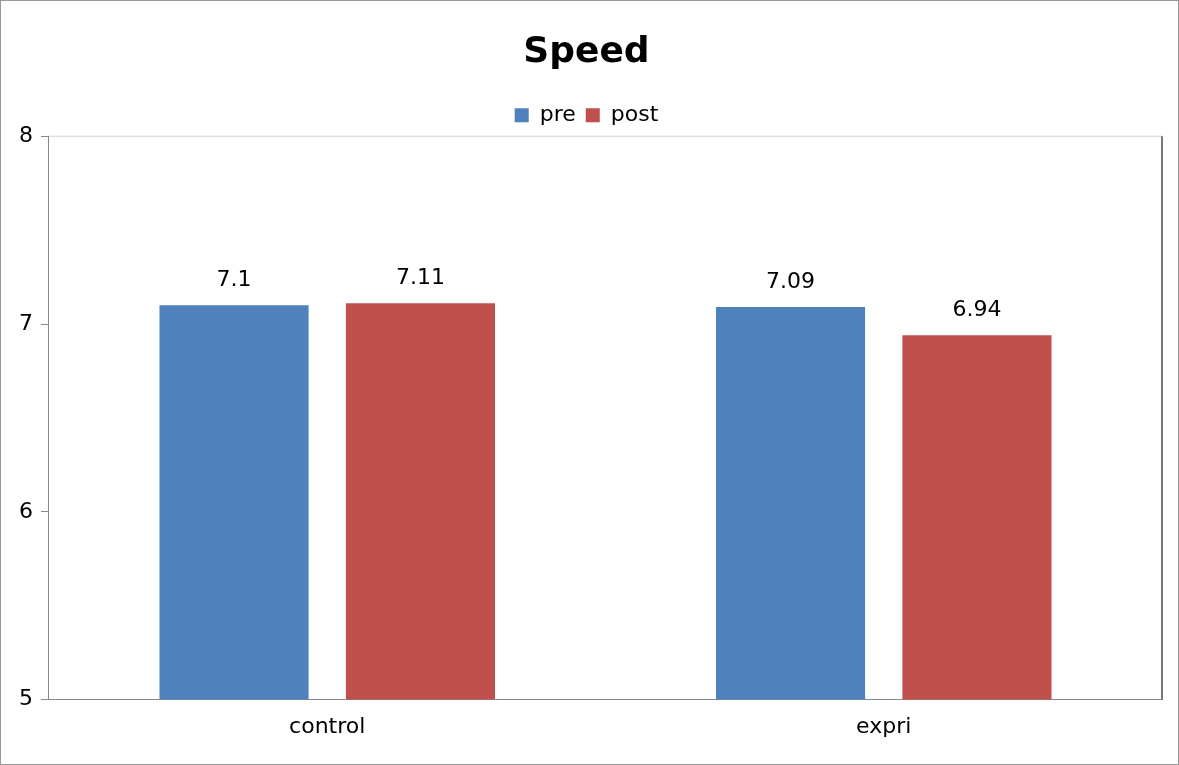 The height and width of the screenshot is (765, 1179). I want to click on y-tick-label: 7, so click(26, 322).